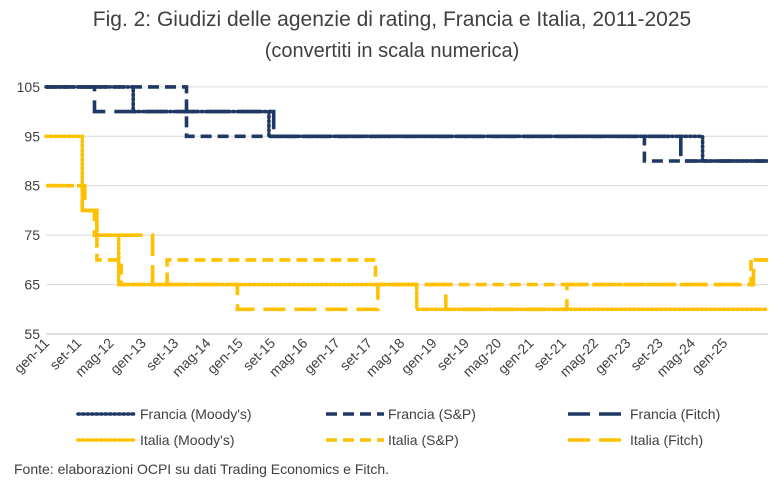 The height and width of the screenshot is (485, 784). Describe the element at coordinates (187, 440) in the screenshot. I see `legend-label: Italia (Moody's)` at that location.